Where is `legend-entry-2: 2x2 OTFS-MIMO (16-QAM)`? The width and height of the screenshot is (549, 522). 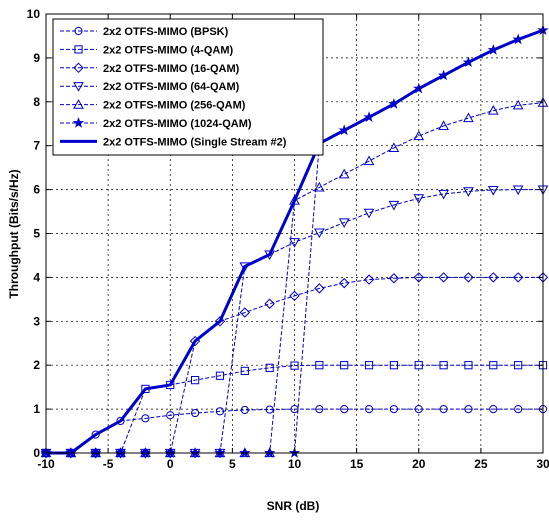
legend-entry-2: 2x2 OTFS-MIMO (16-QAM) is located at coordinates (150, 68).